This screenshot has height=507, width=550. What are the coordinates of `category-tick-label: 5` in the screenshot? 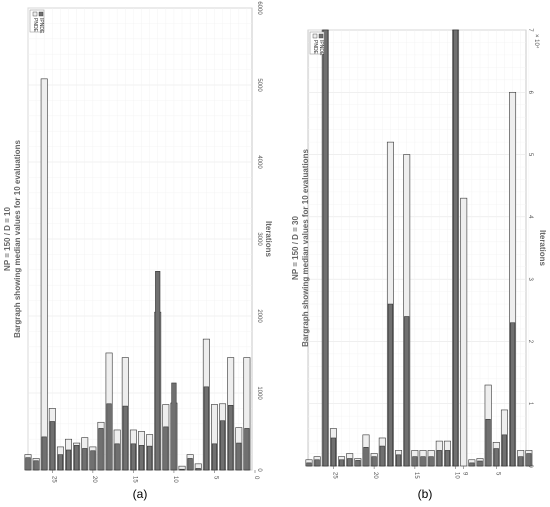 It's located at (497, 474).